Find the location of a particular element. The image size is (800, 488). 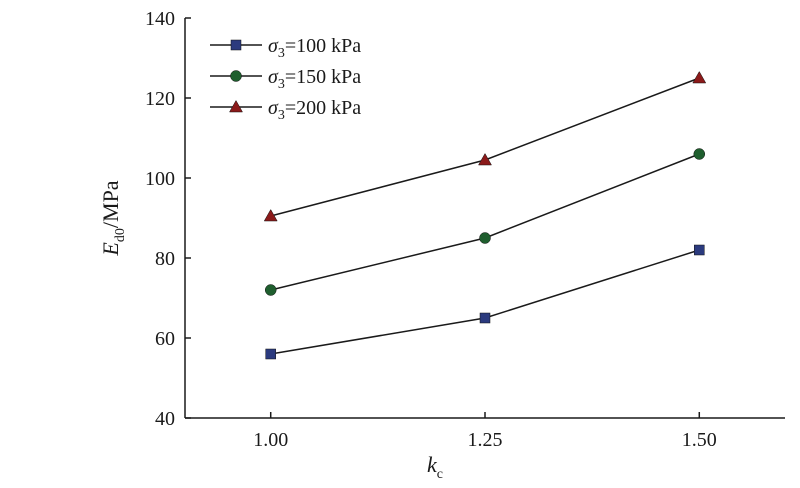

legend-label: σ3=150 kPa is located at coordinates (314, 79).